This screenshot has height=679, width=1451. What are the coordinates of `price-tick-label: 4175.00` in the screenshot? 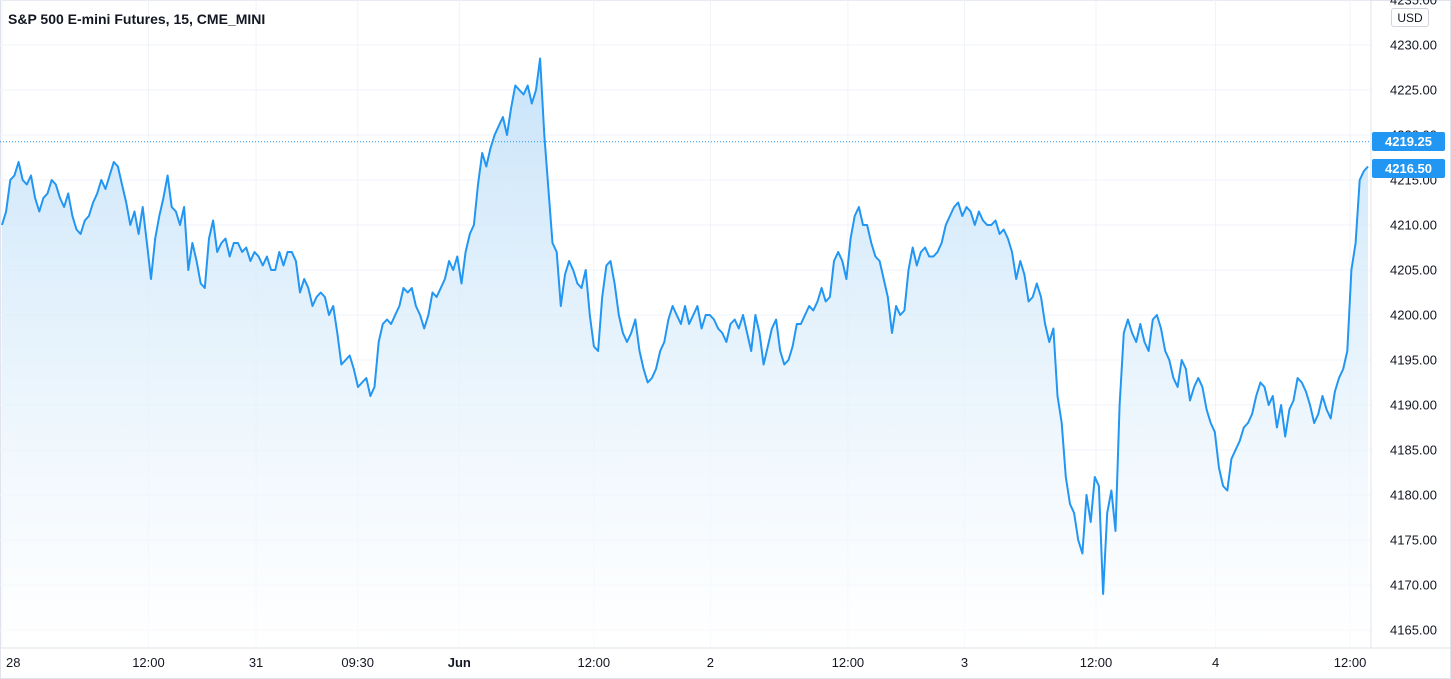 It's located at (1413, 540).